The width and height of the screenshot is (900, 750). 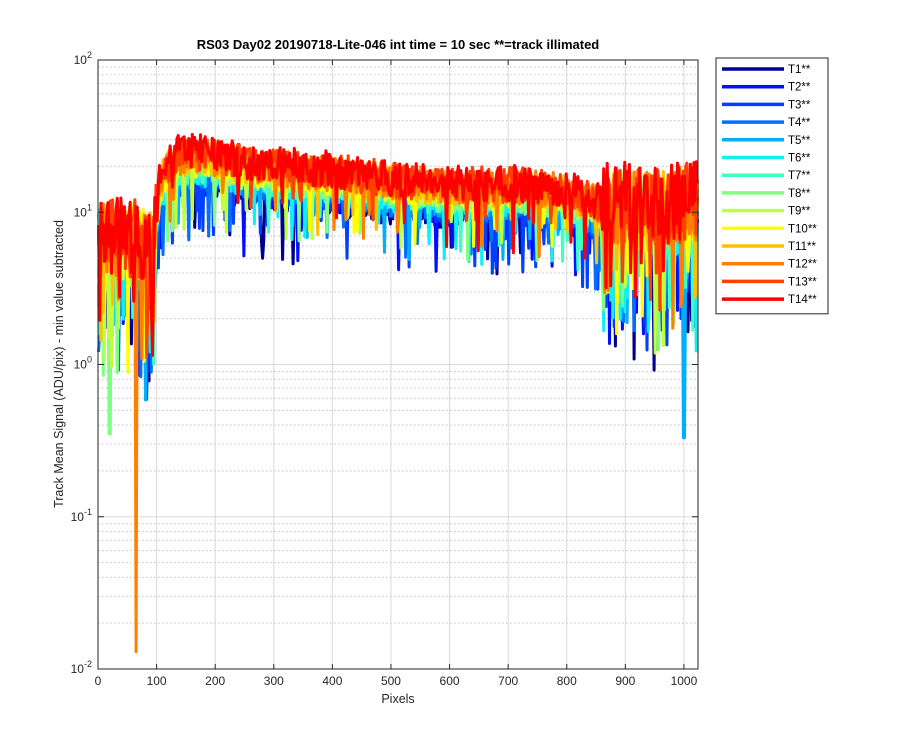 I want to click on legend-label: T5**, so click(x=799, y=141).